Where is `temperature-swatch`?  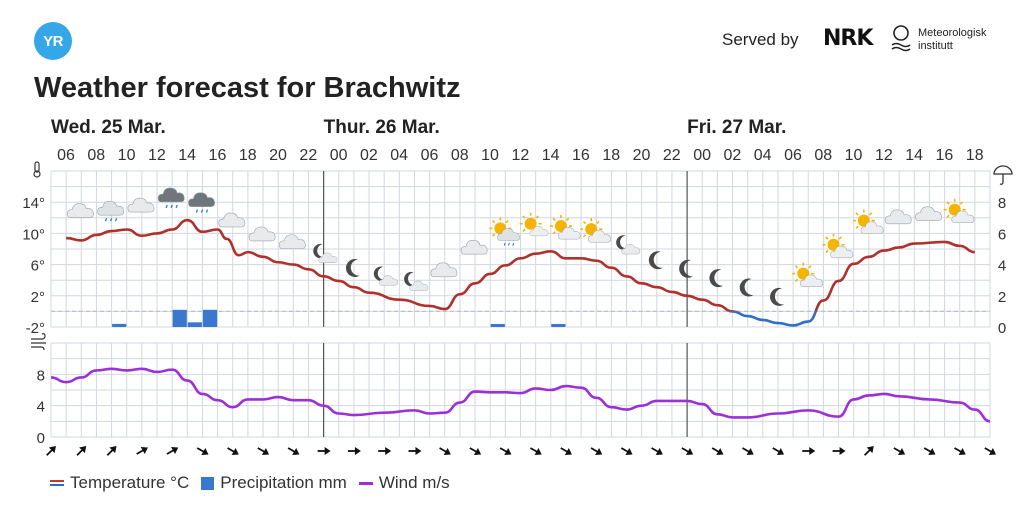
temperature-swatch is located at coordinates (57, 483).